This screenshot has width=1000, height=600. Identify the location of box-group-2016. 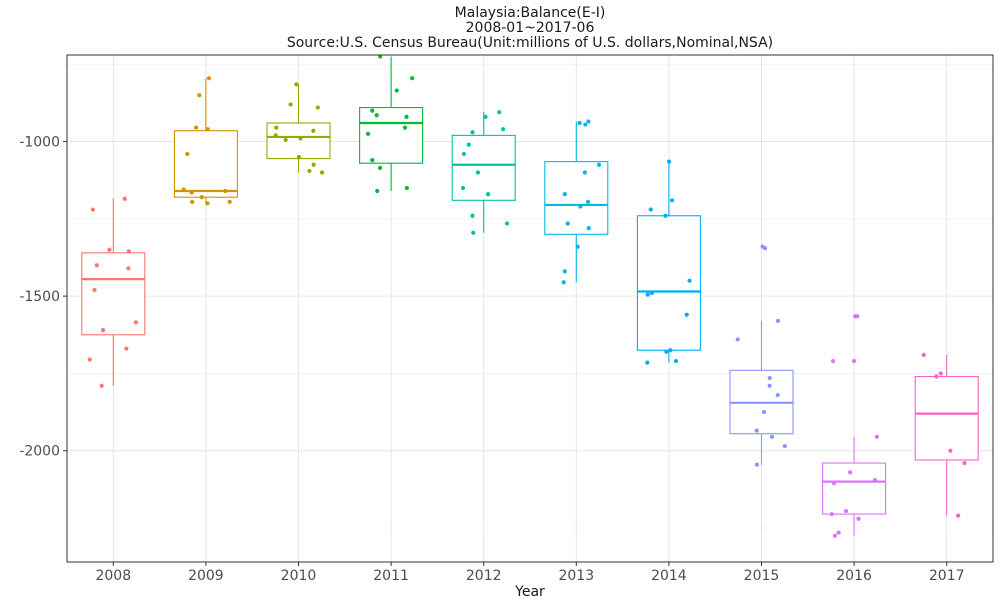
(854, 426).